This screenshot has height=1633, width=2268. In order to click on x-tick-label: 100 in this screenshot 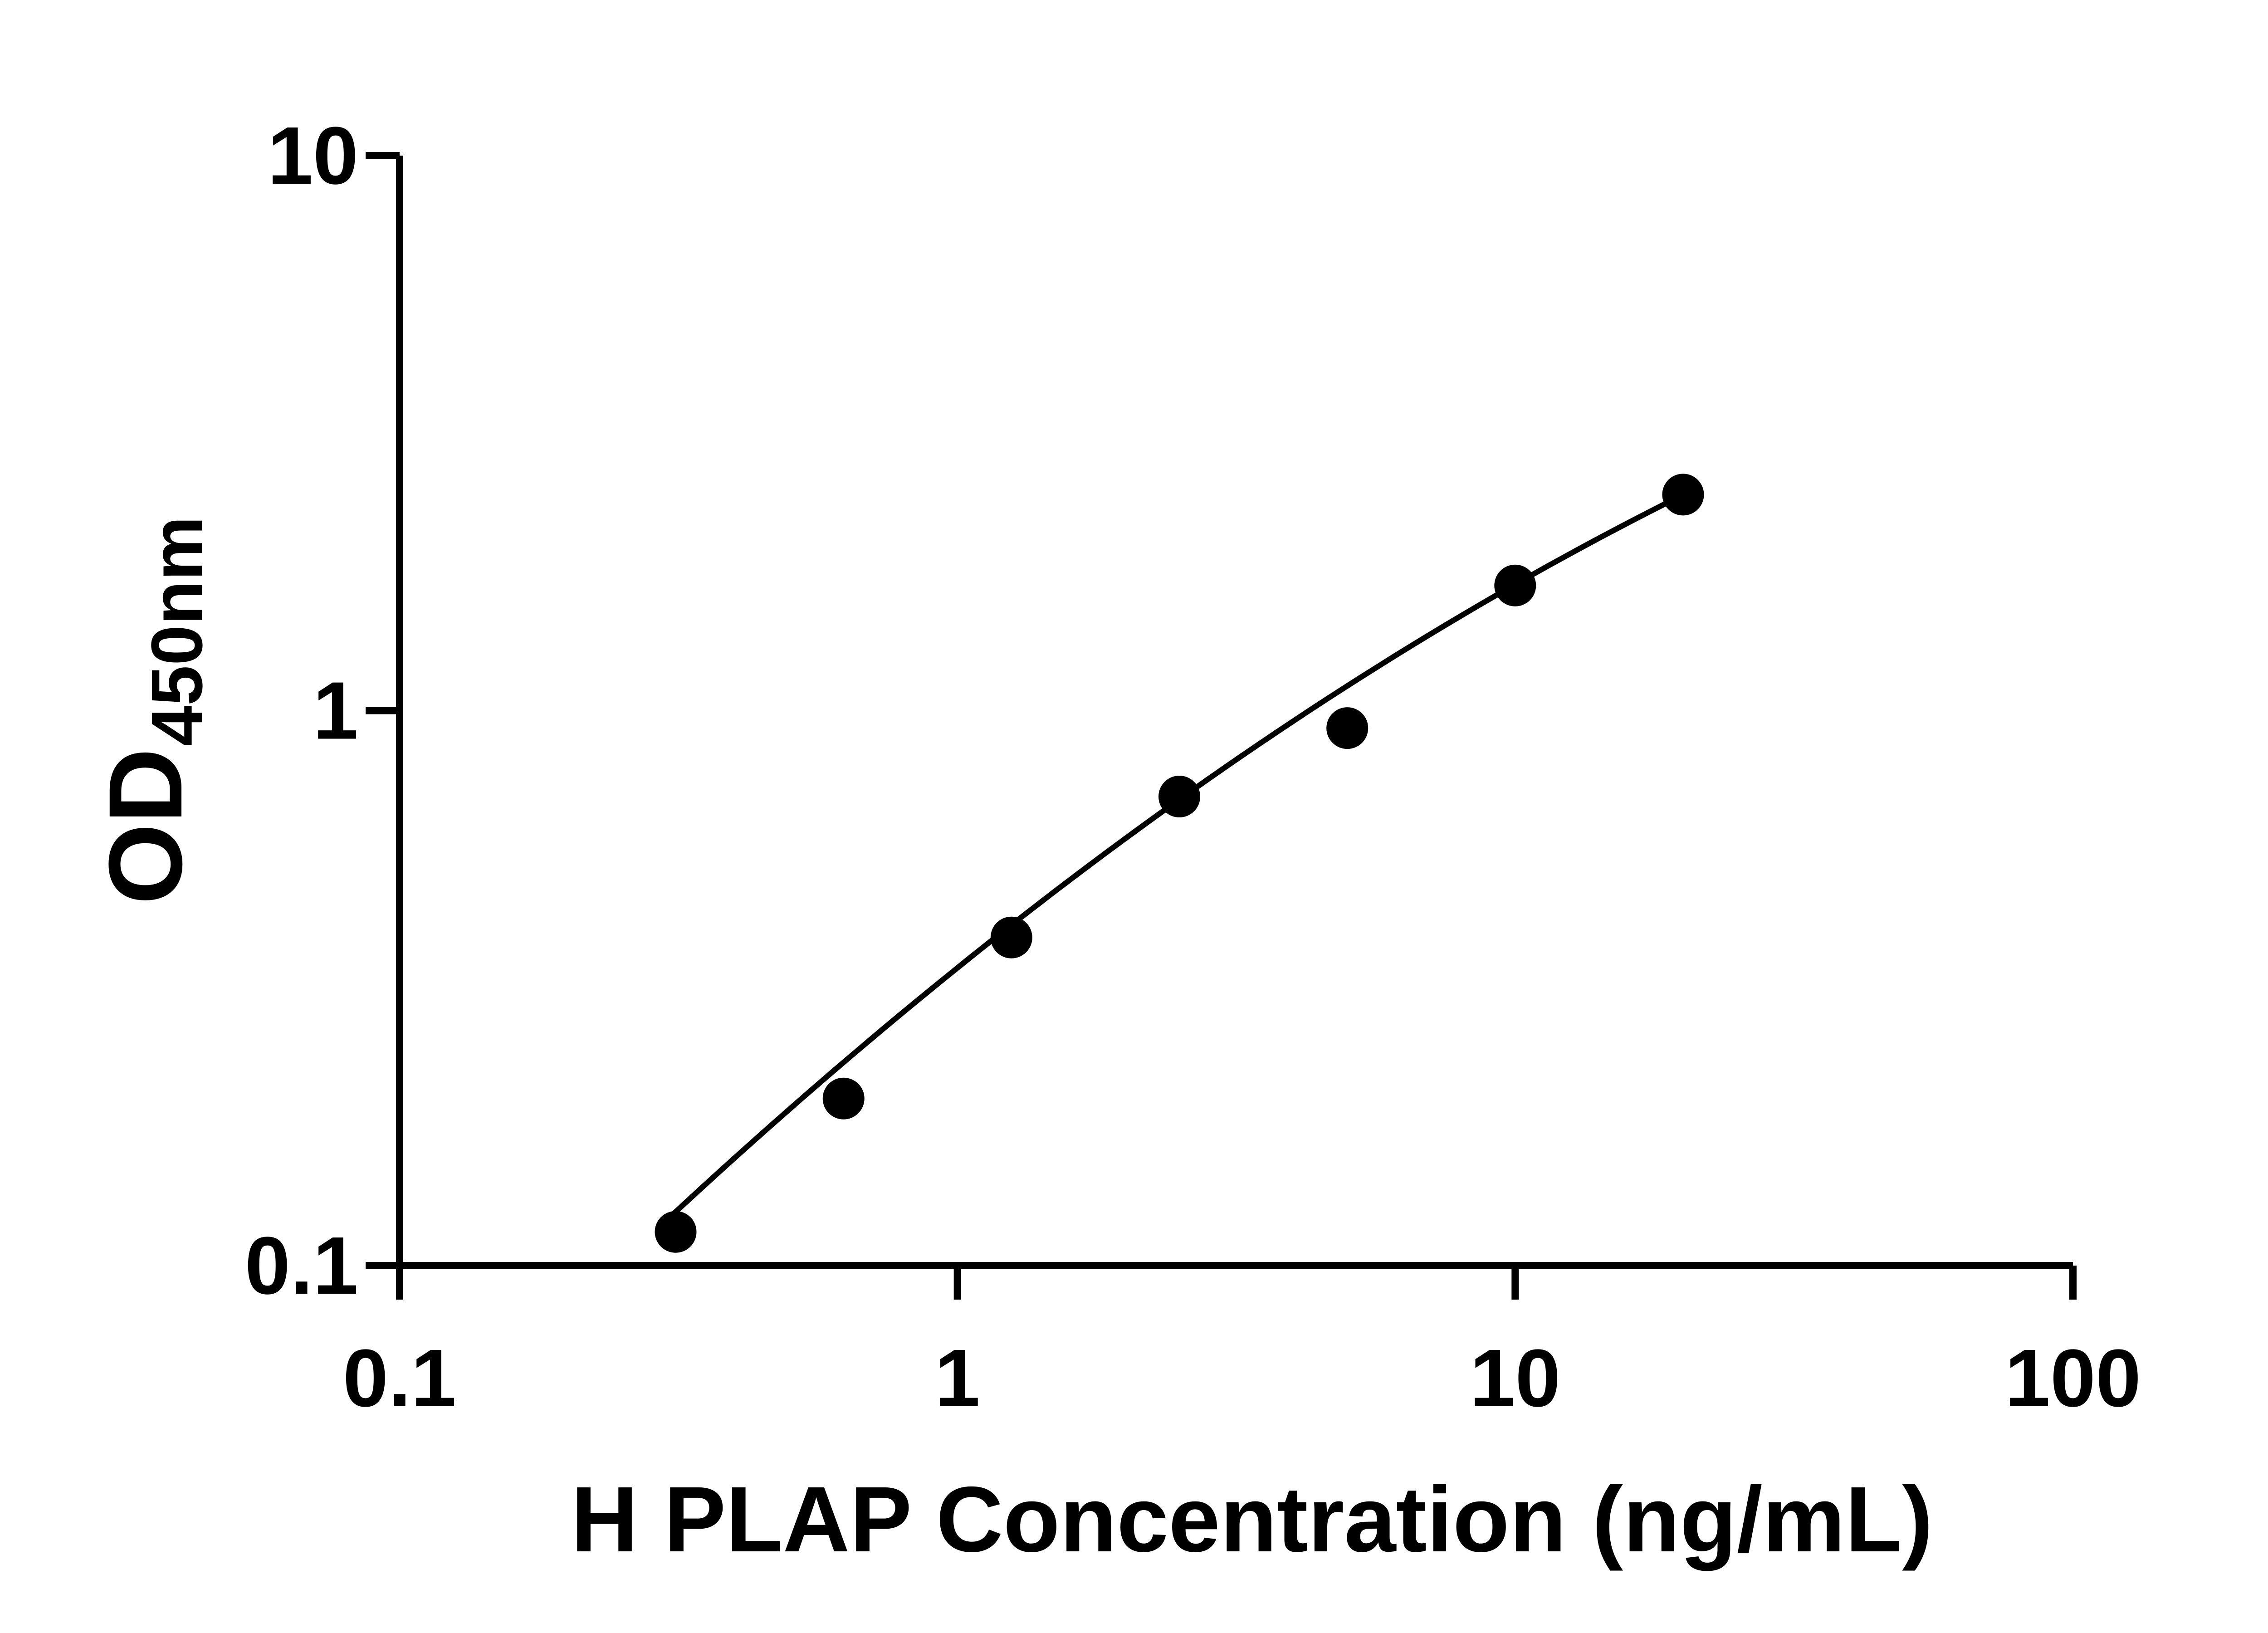, I will do `click(2073, 1378)`.